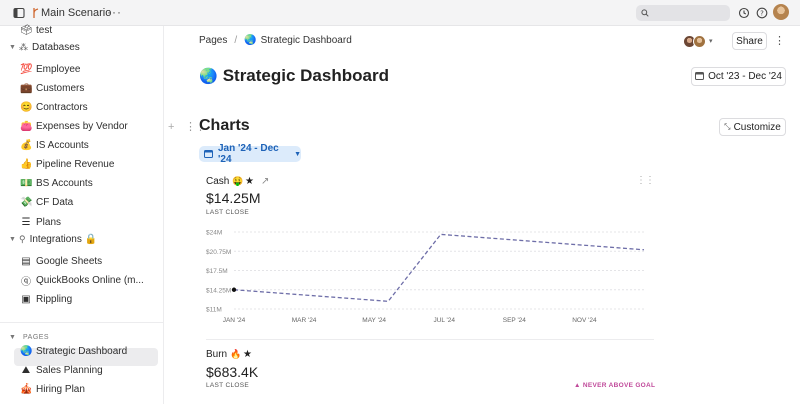 The image size is (800, 404). What do you see at coordinates (76, 13) in the screenshot?
I see `scenario-name: Main Scenario` at bounding box center [76, 13].